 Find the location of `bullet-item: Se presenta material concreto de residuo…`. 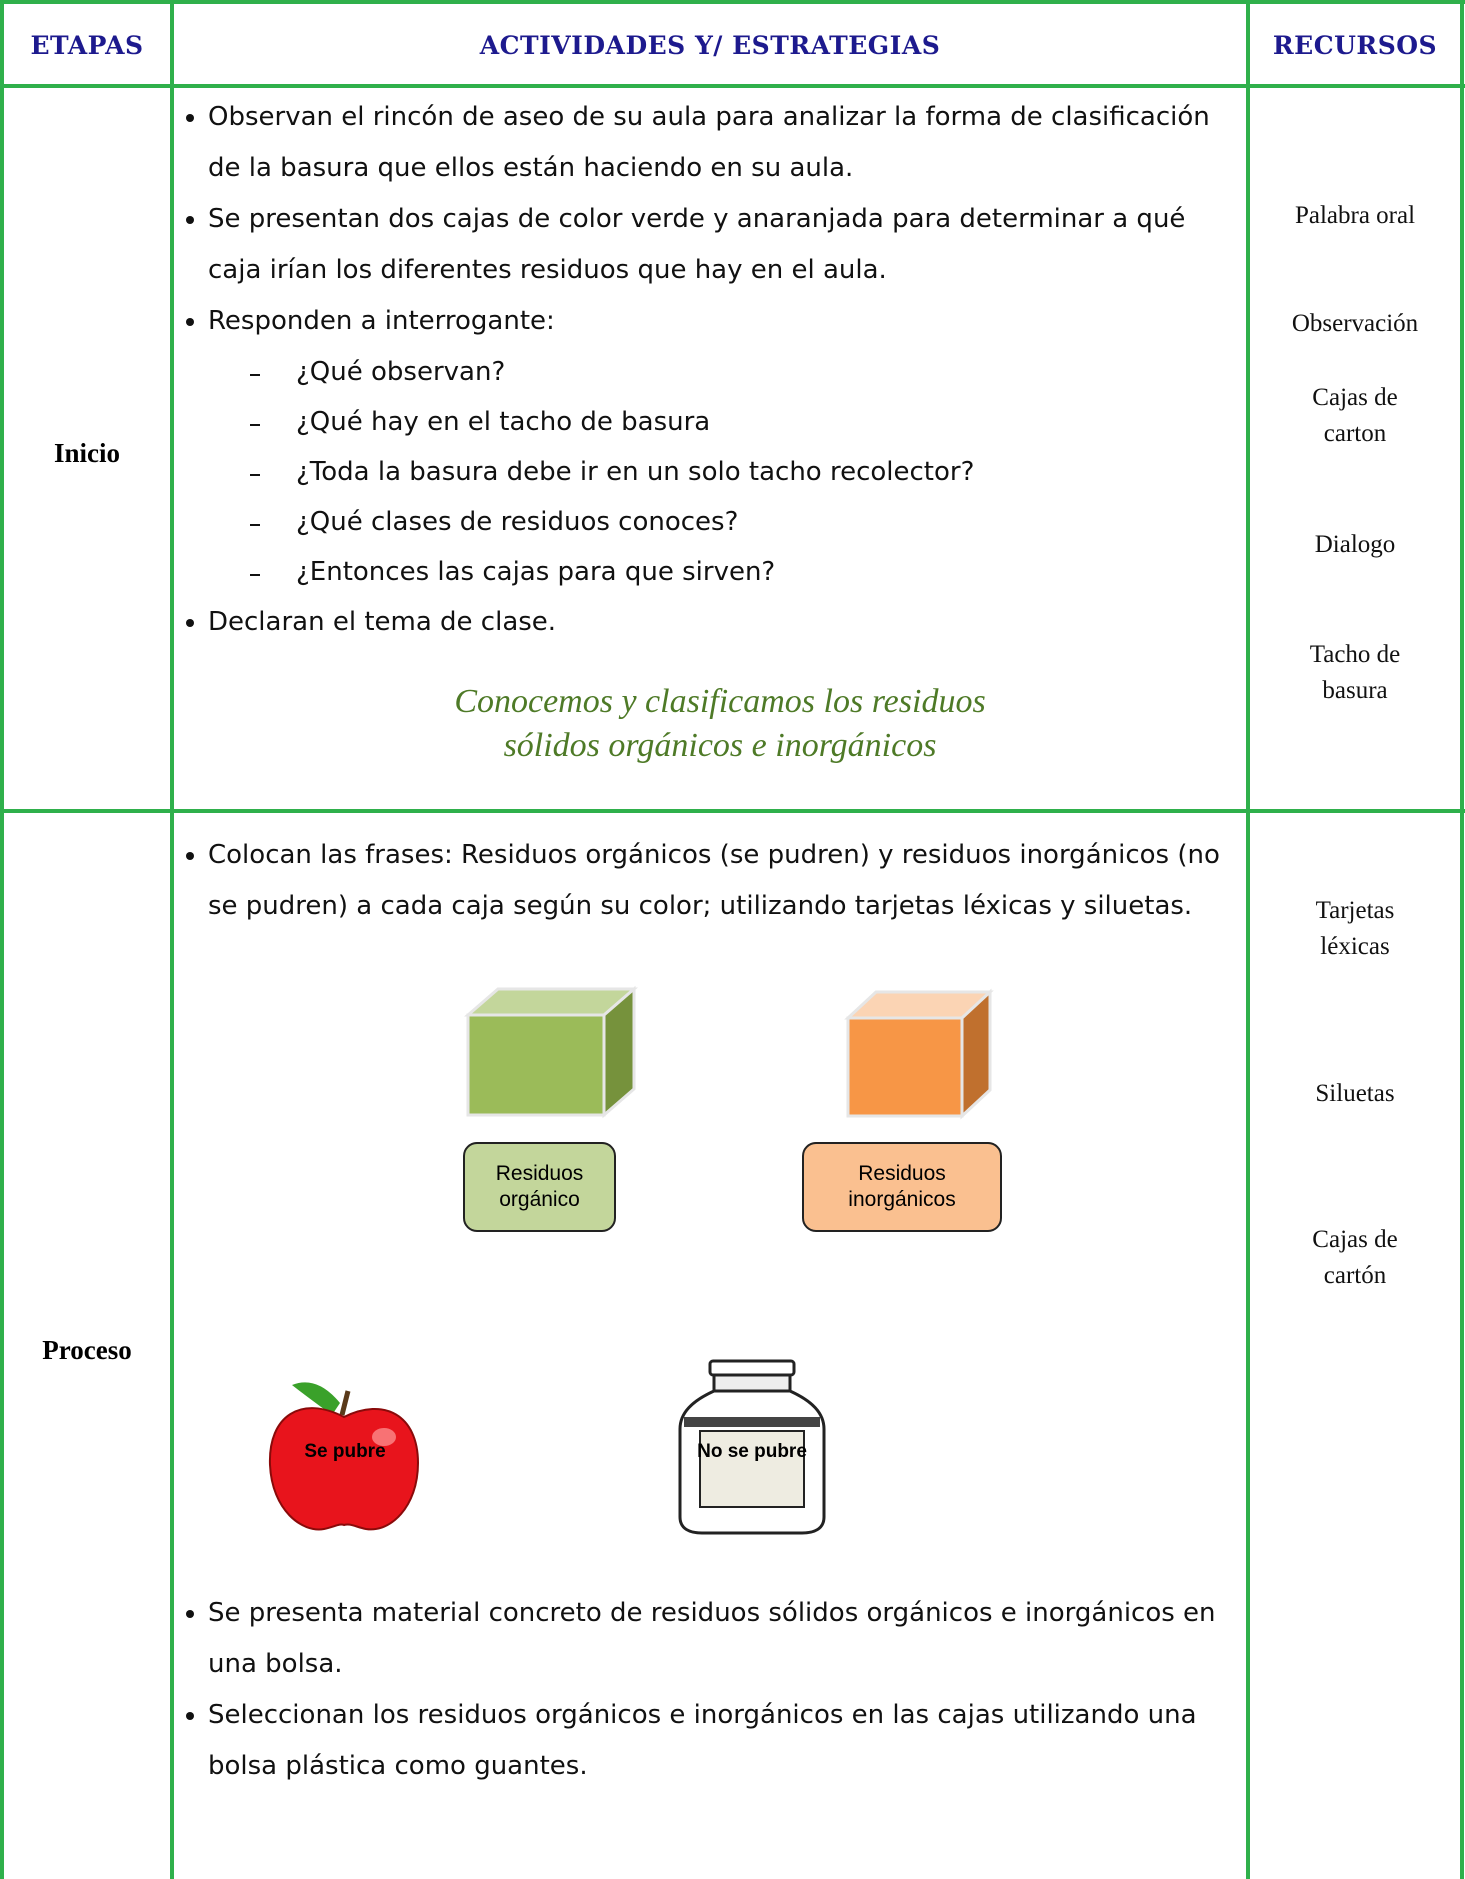

bullet-item: Se presenta material concreto de residuo… is located at coordinates (724, 1639).